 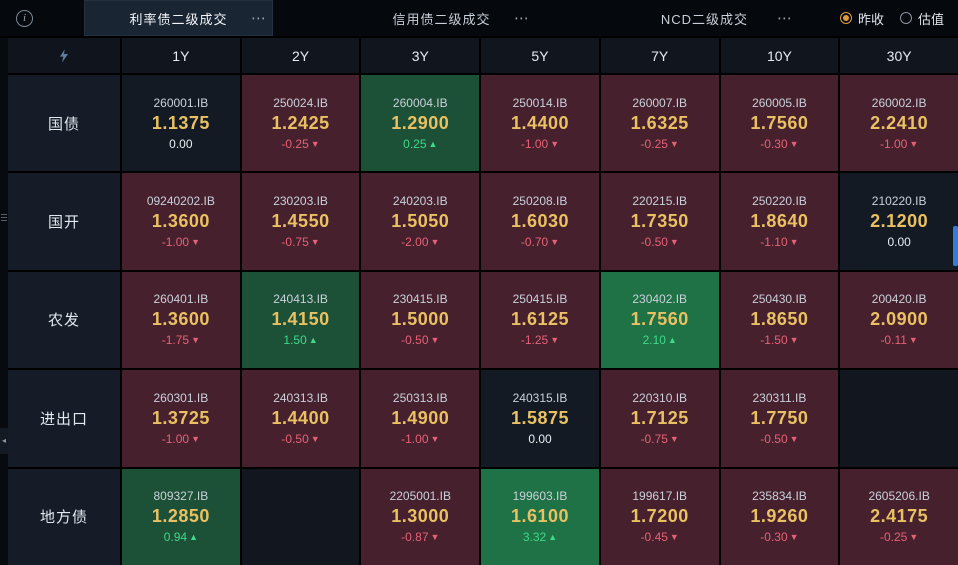 What do you see at coordinates (540, 221) in the screenshot?
I see `cell-cdb-5Y: 250208.IB 1.6030 -0.70 ▼` at bounding box center [540, 221].